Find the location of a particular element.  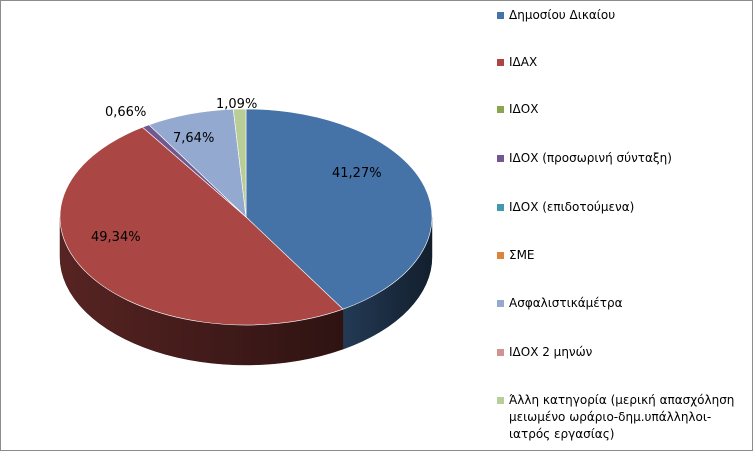

legend-label: ΙΔΟΧ 2 μηνών is located at coordinates (551, 352).